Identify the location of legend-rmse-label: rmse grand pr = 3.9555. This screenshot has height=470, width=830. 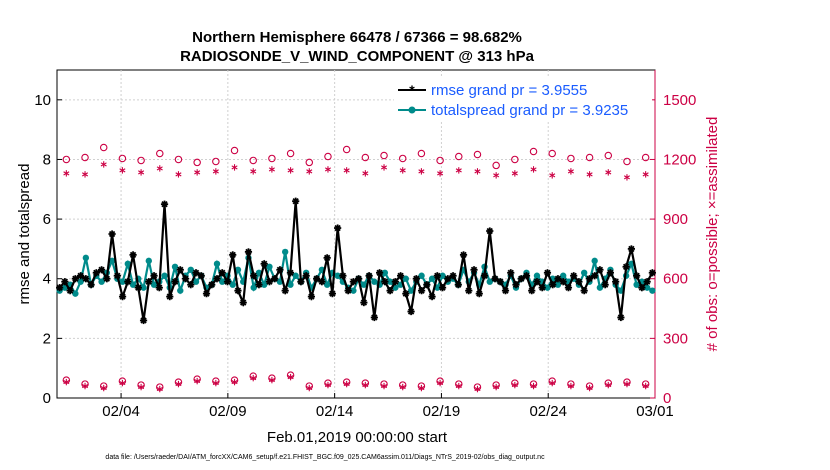
(509, 90).